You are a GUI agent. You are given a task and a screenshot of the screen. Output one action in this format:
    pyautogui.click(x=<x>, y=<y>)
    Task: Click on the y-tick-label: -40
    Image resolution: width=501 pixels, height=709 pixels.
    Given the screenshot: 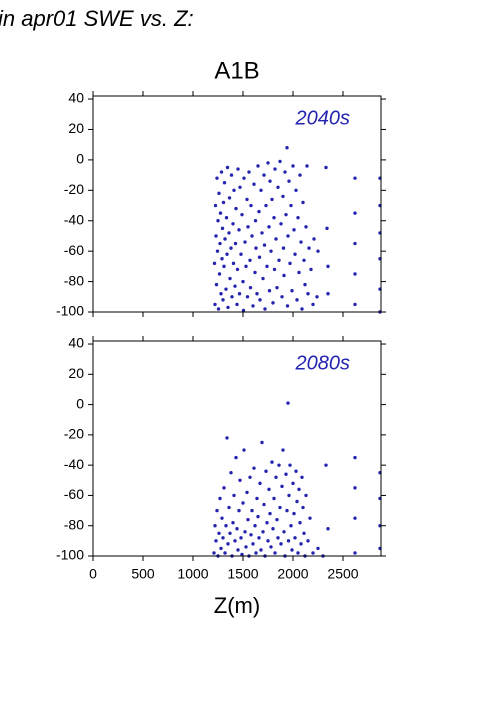 What is the action you would take?
    pyautogui.click(x=74, y=464)
    